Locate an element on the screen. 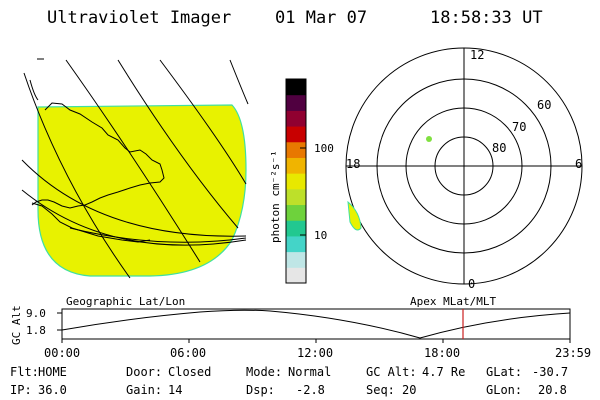  status-door-value: Closed is located at coordinates (190, 372).